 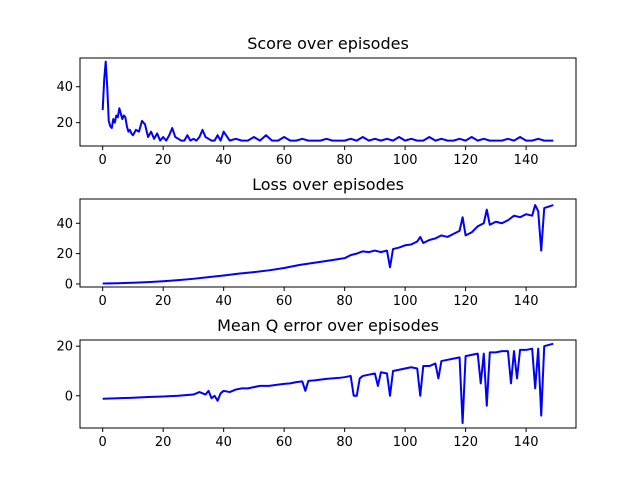 What do you see at coordinates (64, 87) in the screenshot?
I see `score-y-tick-label: 40` at bounding box center [64, 87].